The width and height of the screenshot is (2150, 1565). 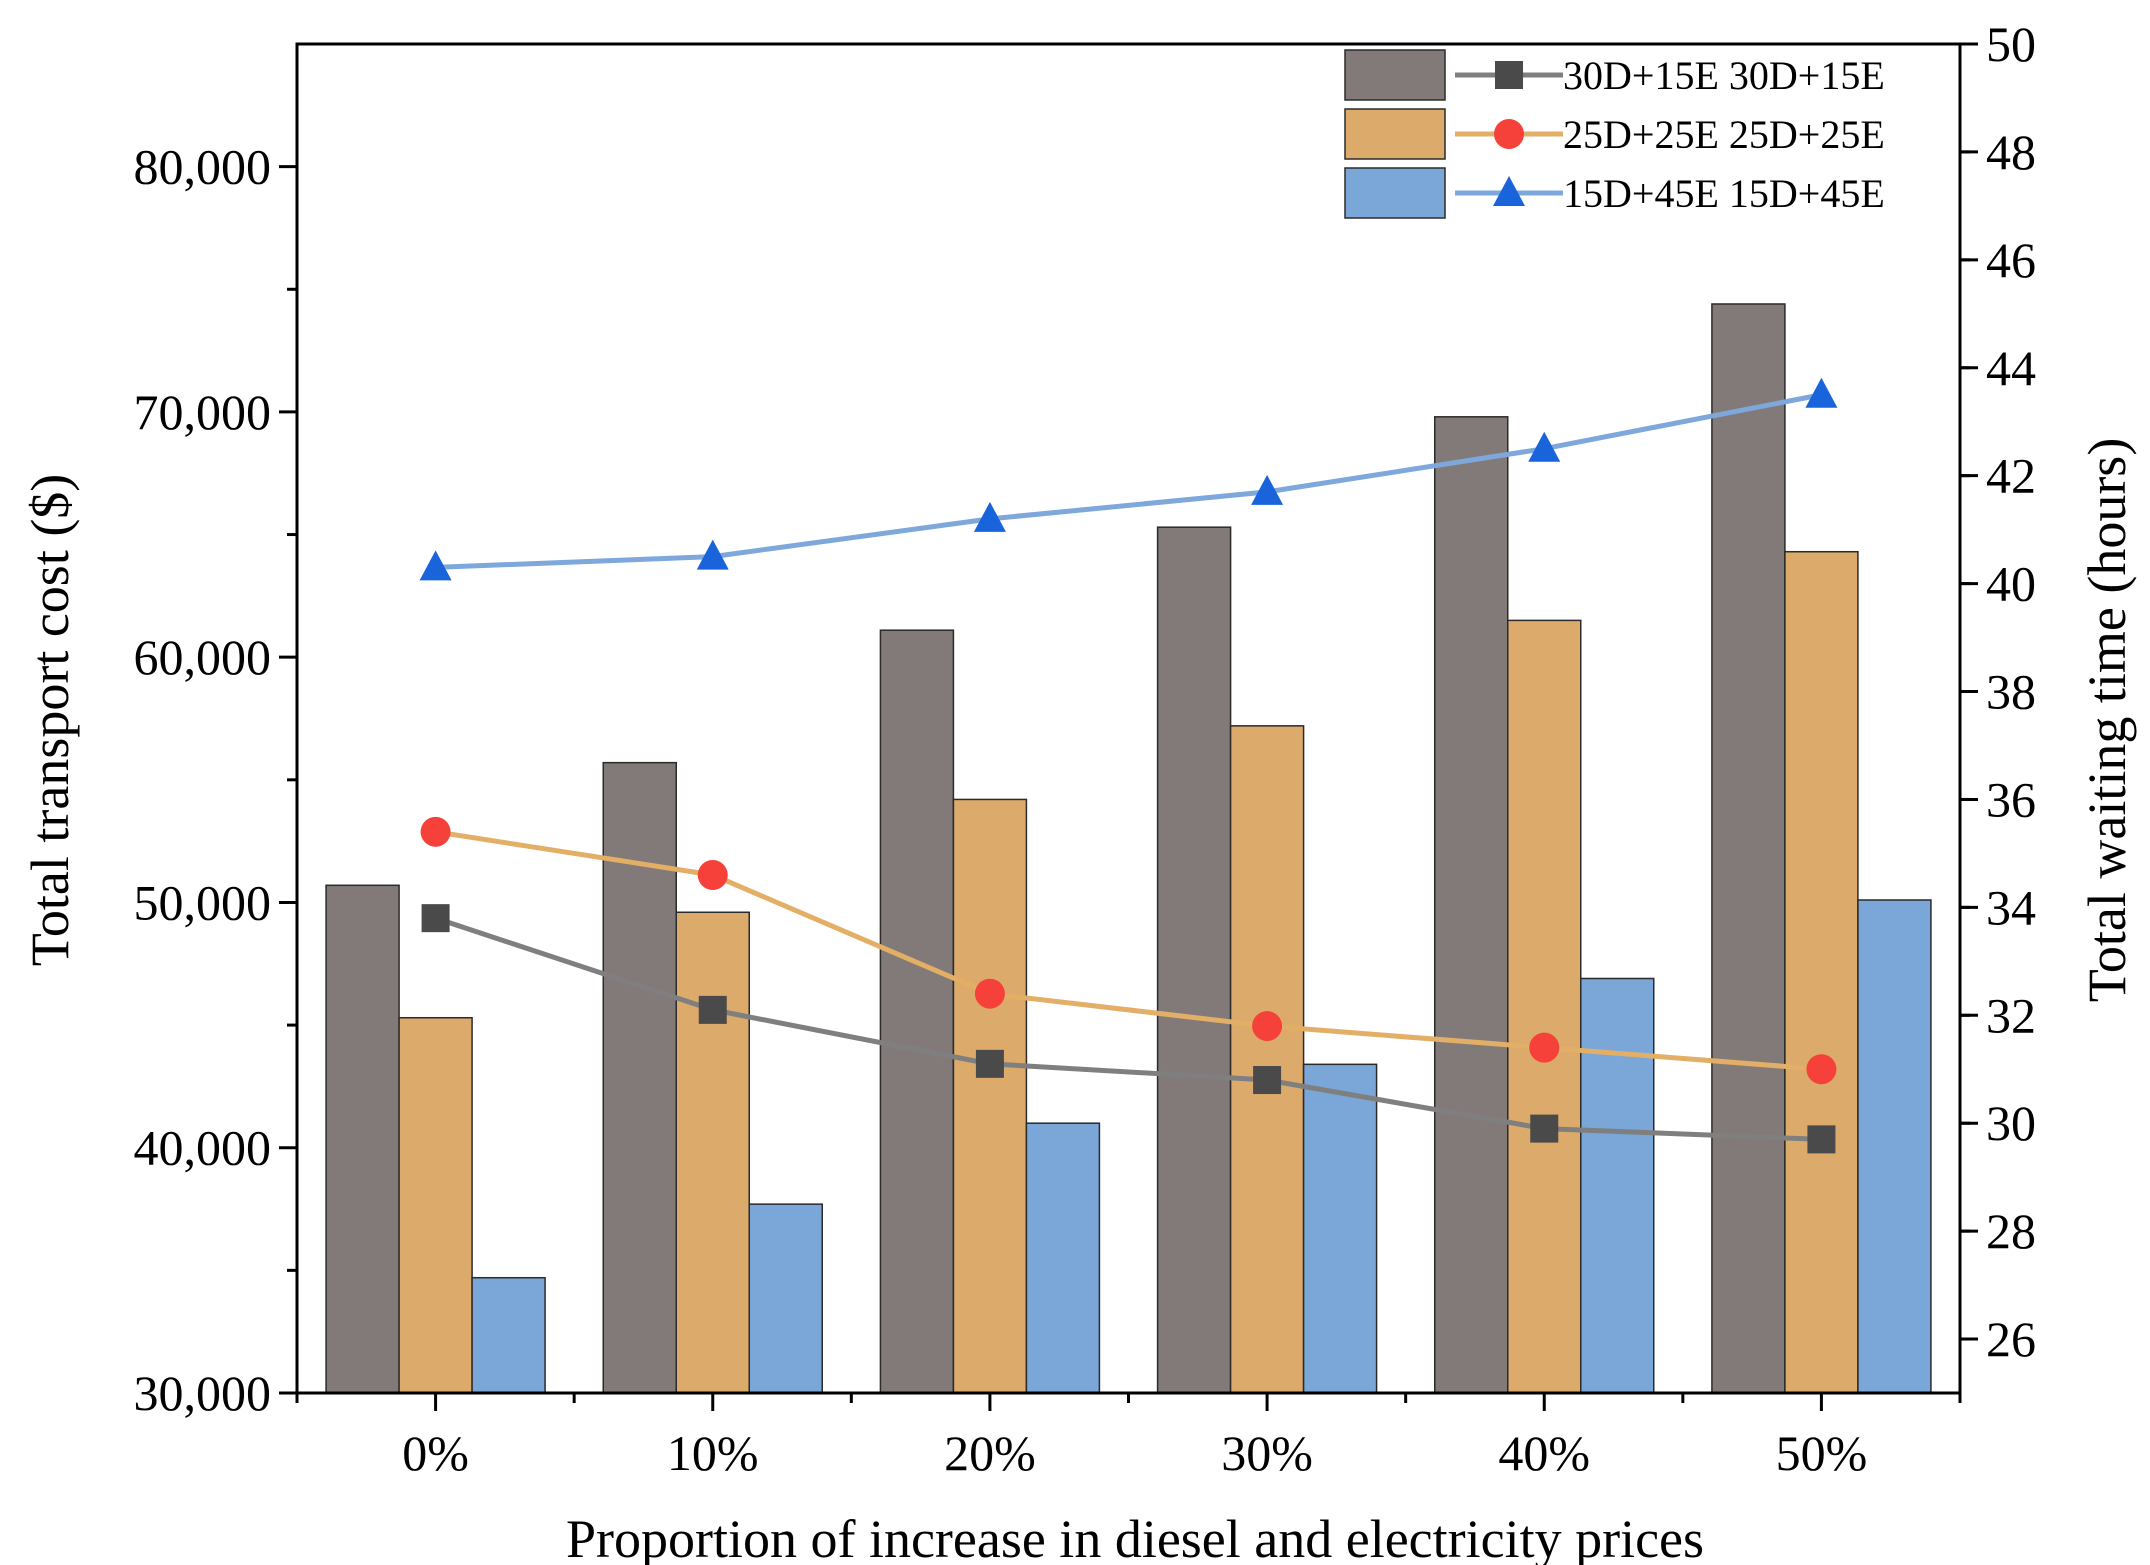 I want to click on legend-swatch-30d15e, so click(x=1395, y=75).